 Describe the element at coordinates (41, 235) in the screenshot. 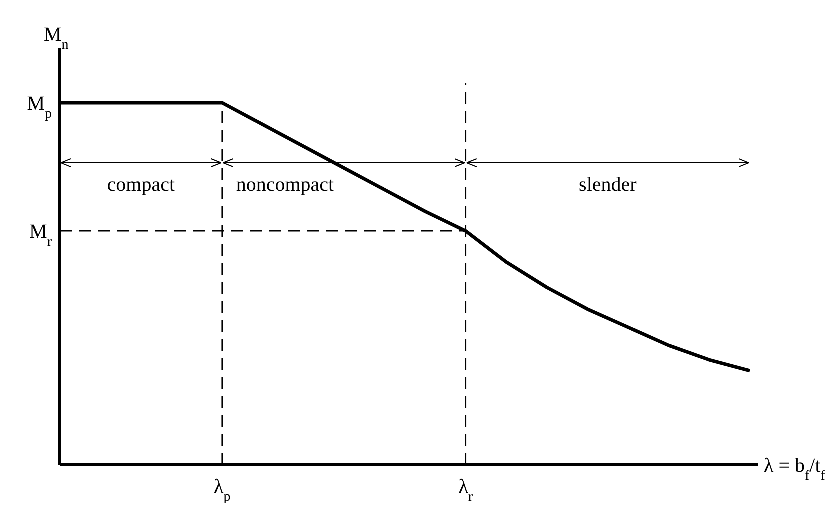

I see `ref-line-label: M$_{r}$` at that location.